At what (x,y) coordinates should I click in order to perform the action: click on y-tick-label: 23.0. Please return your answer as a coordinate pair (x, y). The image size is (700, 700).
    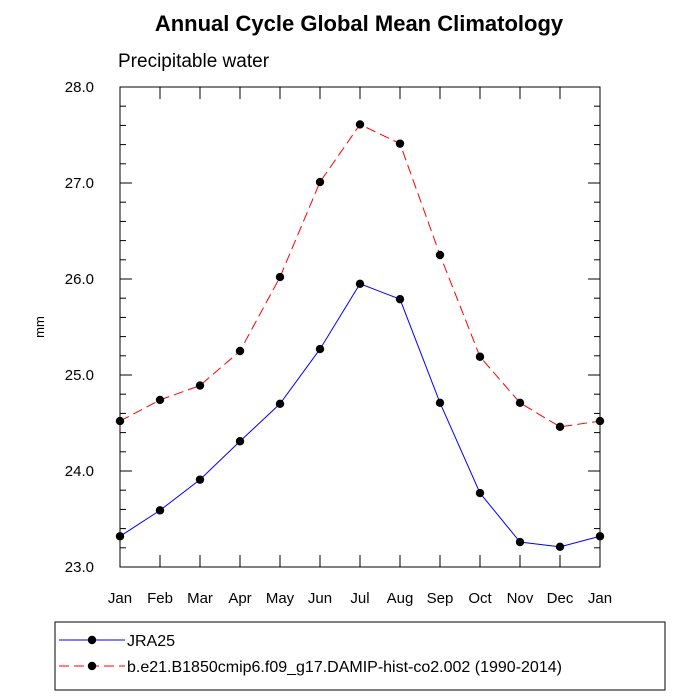
    Looking at the image, I should click on (79, 567).